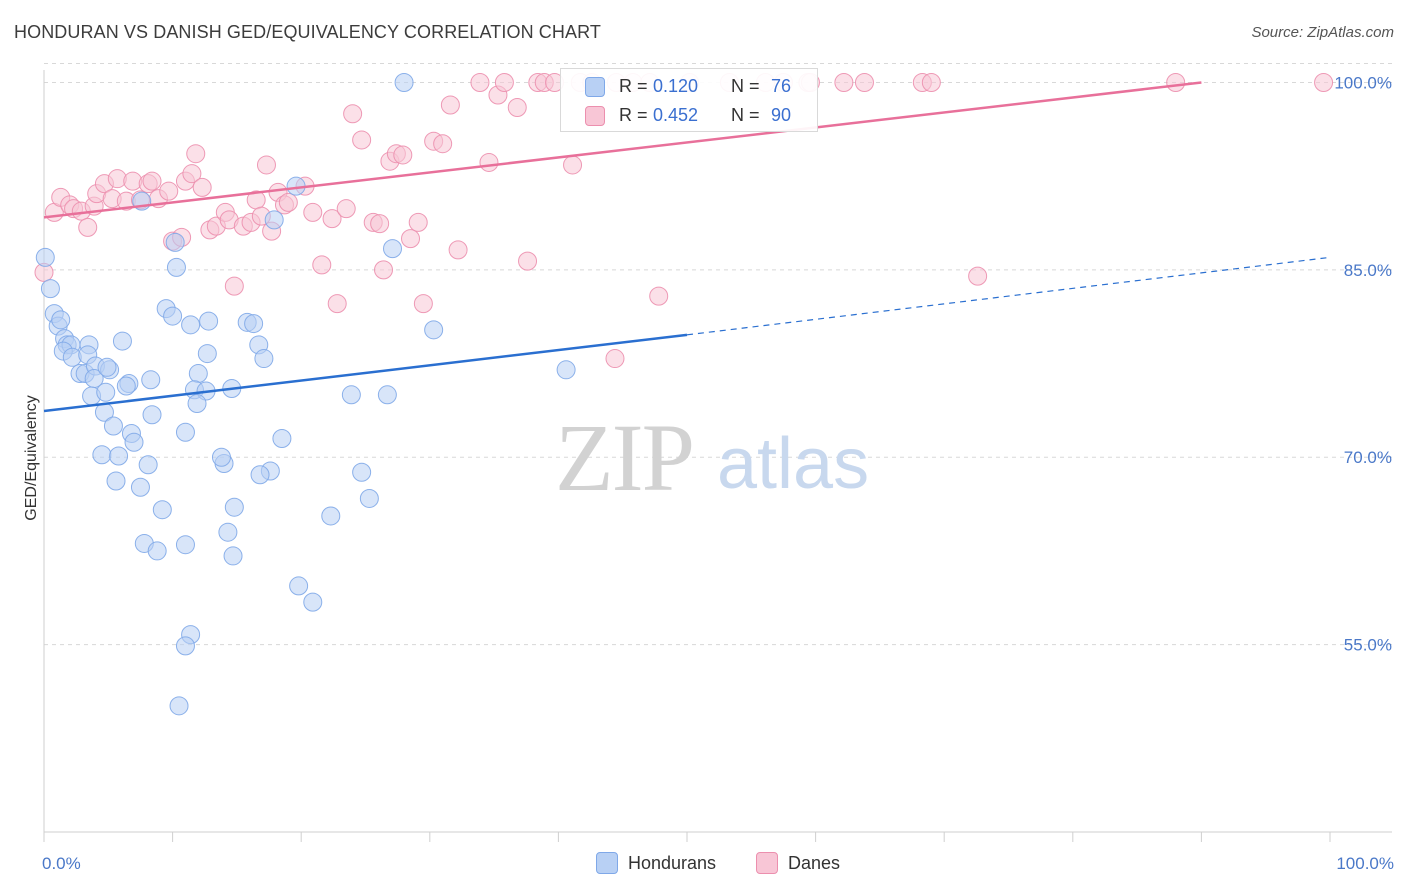 Image resolution: width=1406 pixels, height=892 pixels. I want to click on x-tick-label: 0.0%, so click(61, 863).